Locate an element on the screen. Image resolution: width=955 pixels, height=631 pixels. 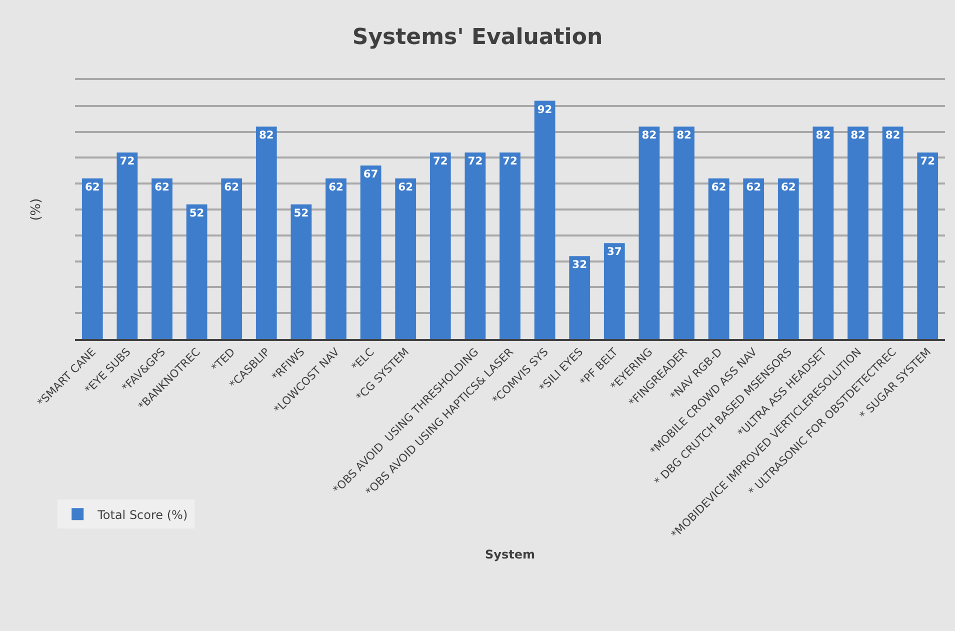
legend-label: Total Score (%) is located at coordinates (142, 515).